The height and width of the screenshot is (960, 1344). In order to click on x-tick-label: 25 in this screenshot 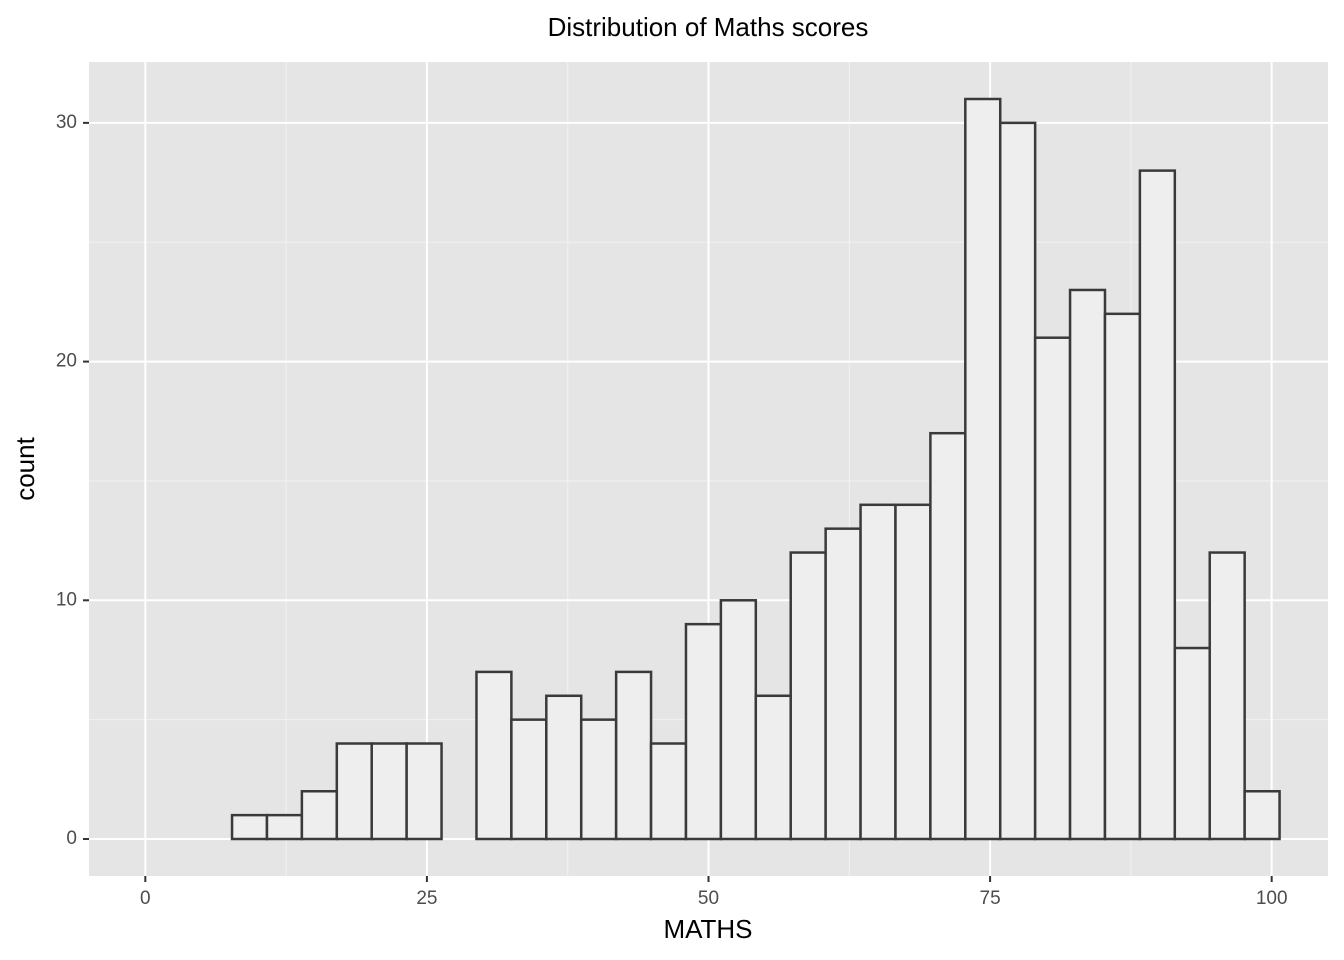, I will do `click(426, 898)`.